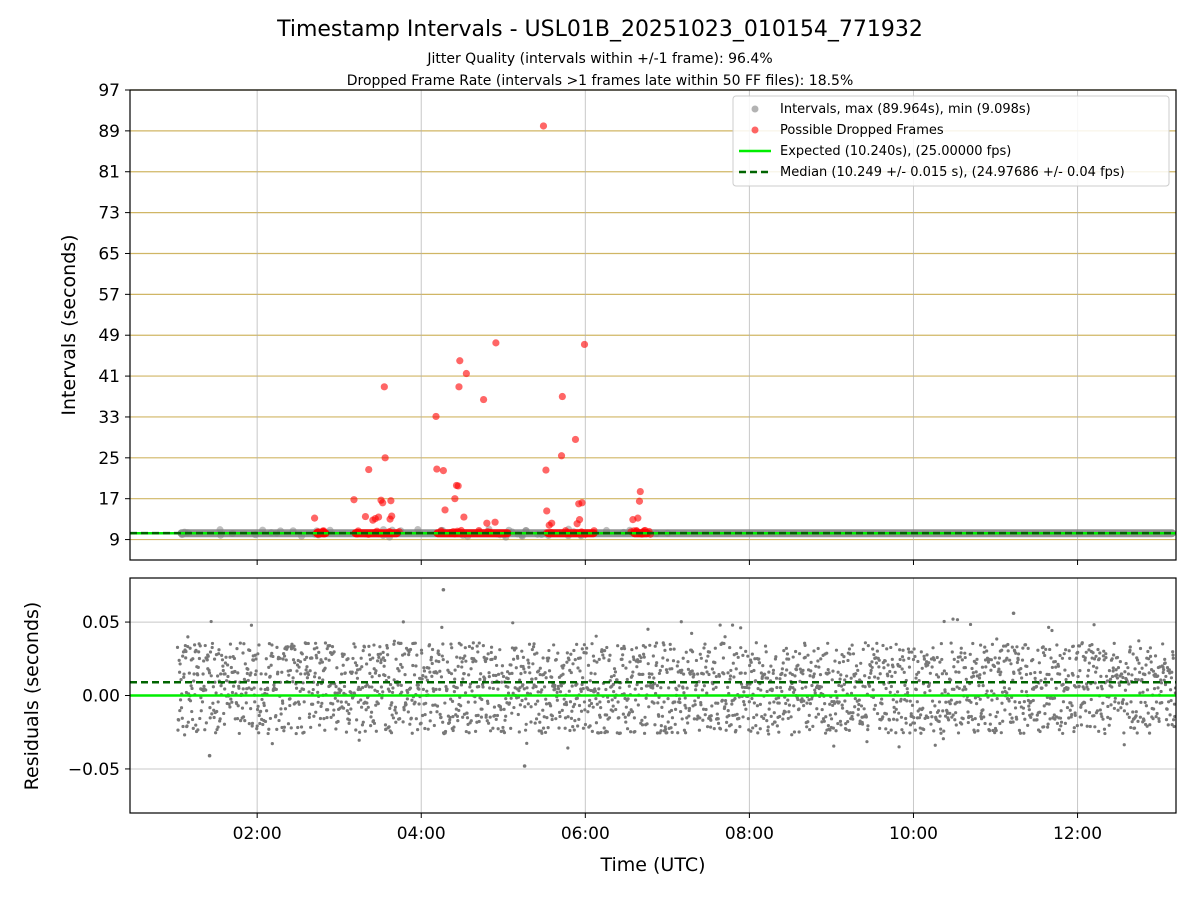 This screenshot has height=900, width=1200. What do you see at coordinates (109, 295) in the screenshot?
I see `intervals-y-tick-label: 57` at bounding box center [109, 295].